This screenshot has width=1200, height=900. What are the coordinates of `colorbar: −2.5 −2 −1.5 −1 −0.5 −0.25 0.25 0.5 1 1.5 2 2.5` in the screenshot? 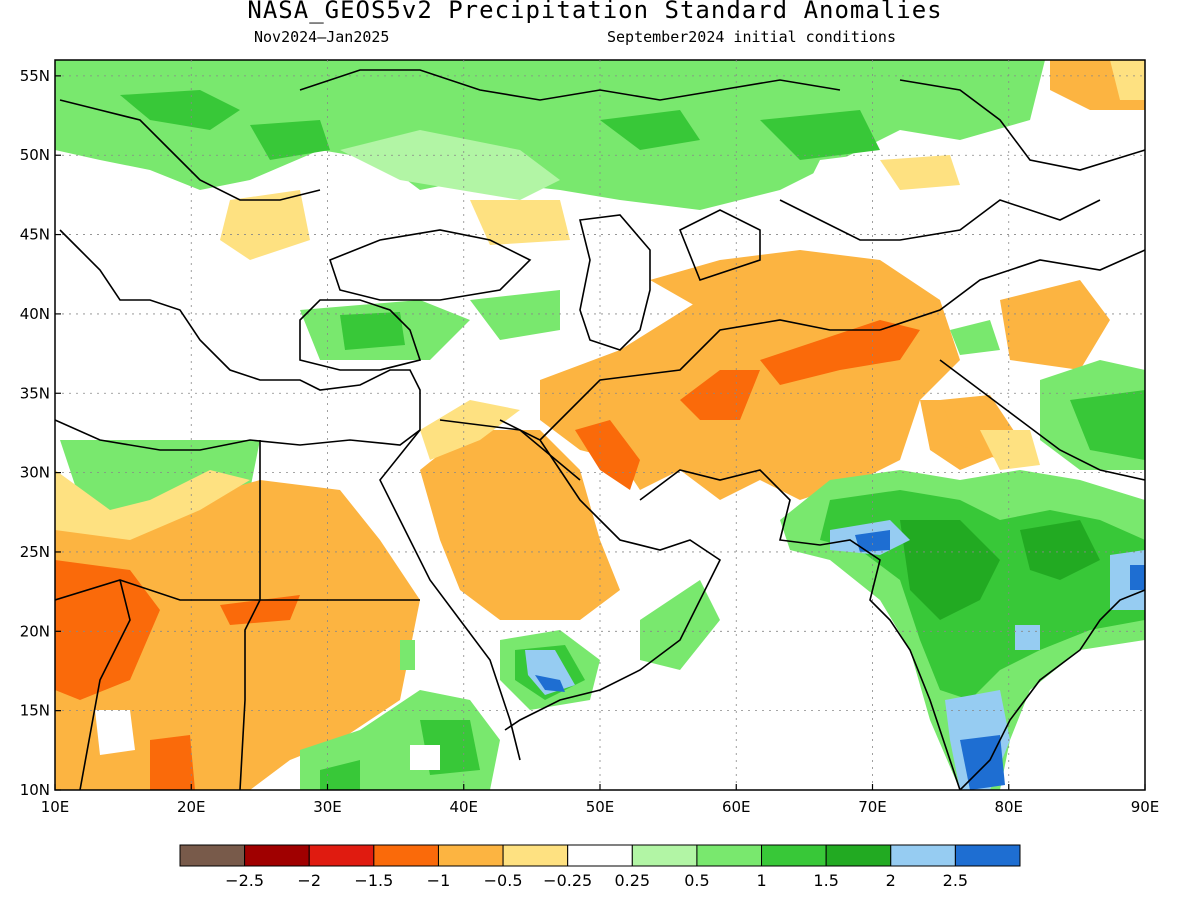 It's located at (600, 867).